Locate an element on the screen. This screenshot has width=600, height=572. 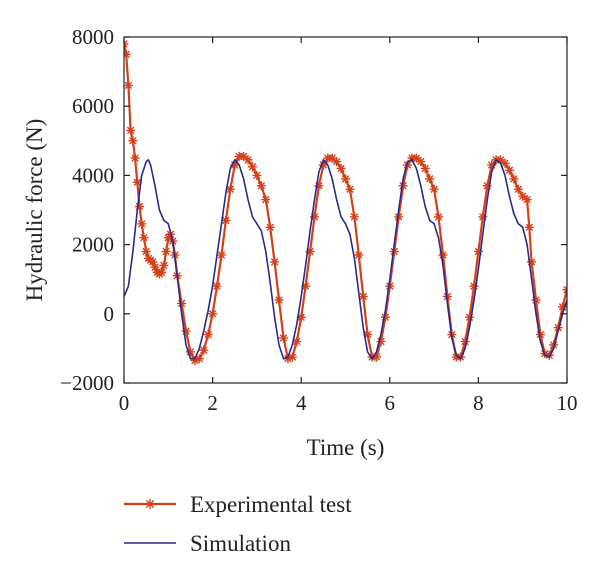
legend-item-2: Simulation is located at coordinates (207, 543).